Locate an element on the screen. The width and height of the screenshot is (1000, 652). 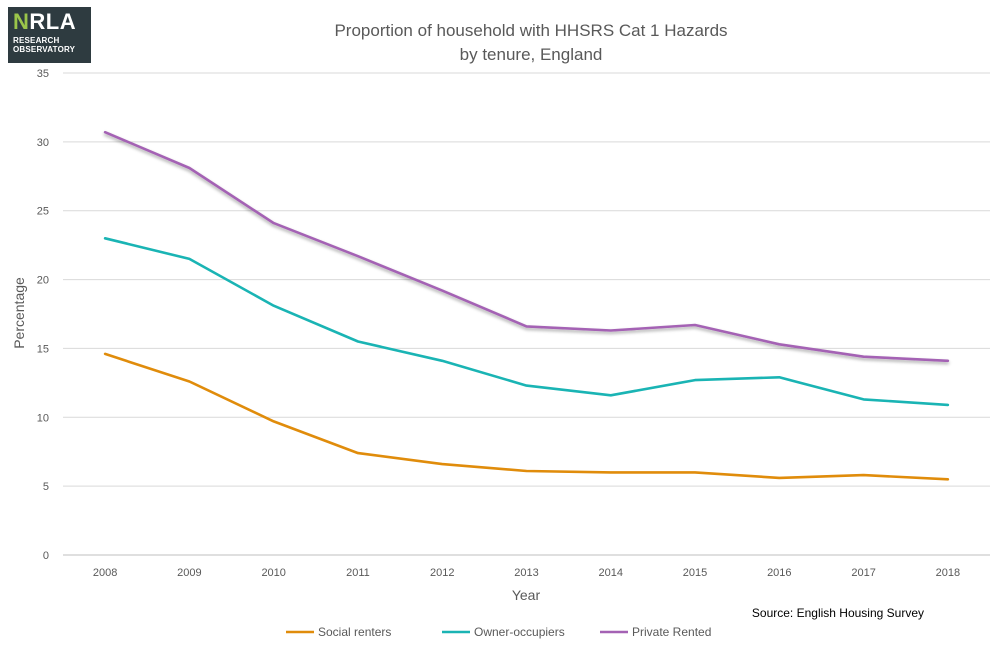
x-tick-label-2013: 2013 is located at coordinates (526, 573).